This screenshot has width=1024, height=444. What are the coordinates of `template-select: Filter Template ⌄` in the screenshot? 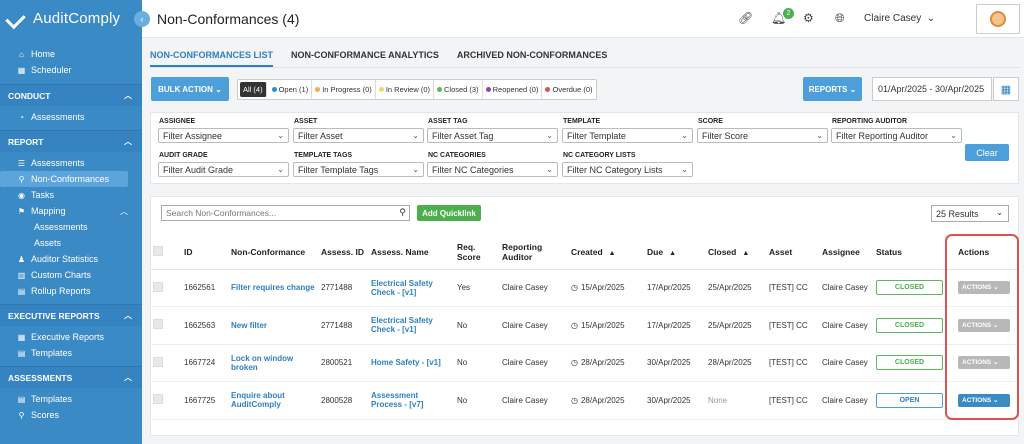 It's located at (627, 135).